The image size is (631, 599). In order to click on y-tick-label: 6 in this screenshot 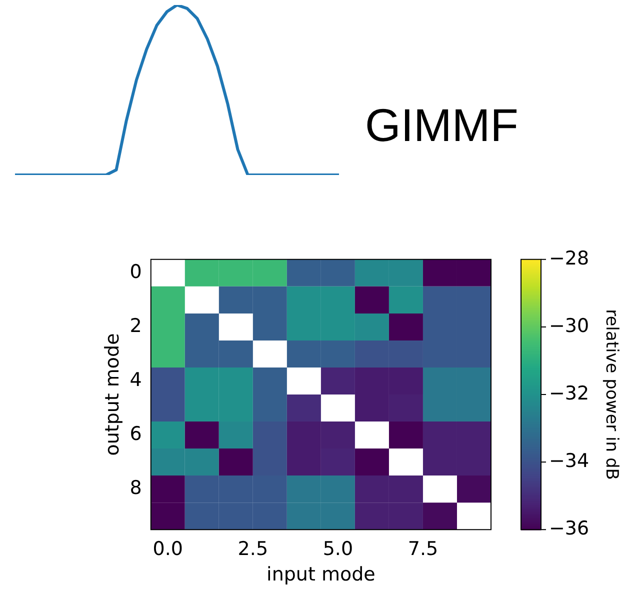, I will do `click(136, 433)`.